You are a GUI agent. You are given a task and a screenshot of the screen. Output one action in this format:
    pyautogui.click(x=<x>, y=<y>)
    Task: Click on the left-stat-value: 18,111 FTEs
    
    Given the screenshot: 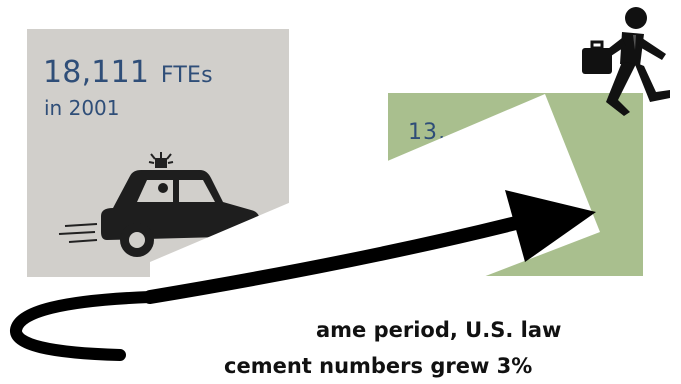 What is the action you would take?
    pyautogui.click(x=128, y=72)
    